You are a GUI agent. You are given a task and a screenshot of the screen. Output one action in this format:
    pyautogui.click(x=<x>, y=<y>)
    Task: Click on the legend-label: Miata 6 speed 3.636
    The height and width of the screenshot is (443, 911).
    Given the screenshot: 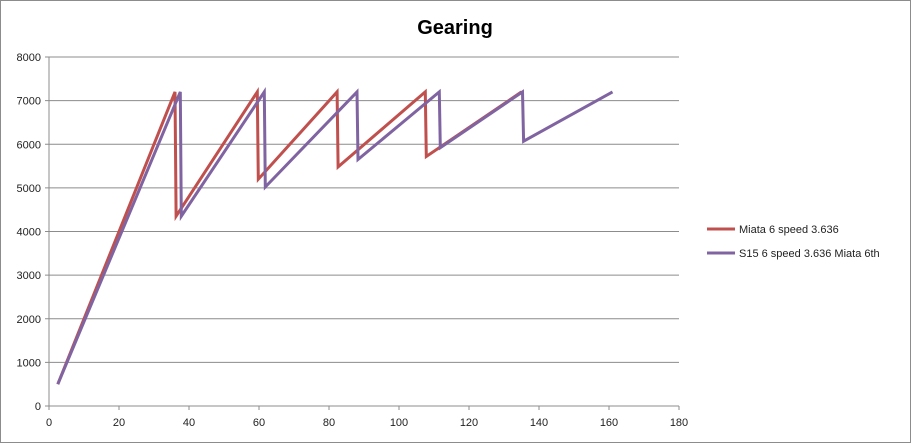 What is the action you would take?
    pyautogui.click(x=789, y=230)
    